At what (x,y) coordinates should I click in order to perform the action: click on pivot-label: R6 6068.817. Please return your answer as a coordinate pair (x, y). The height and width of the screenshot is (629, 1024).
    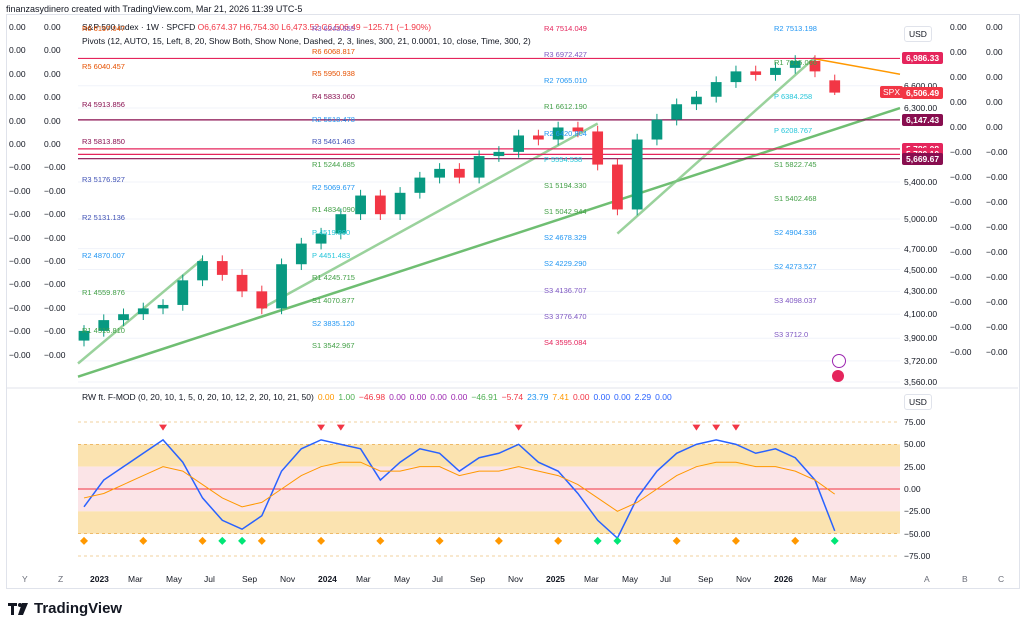
    Looking at the image, I should click on (333, 51).